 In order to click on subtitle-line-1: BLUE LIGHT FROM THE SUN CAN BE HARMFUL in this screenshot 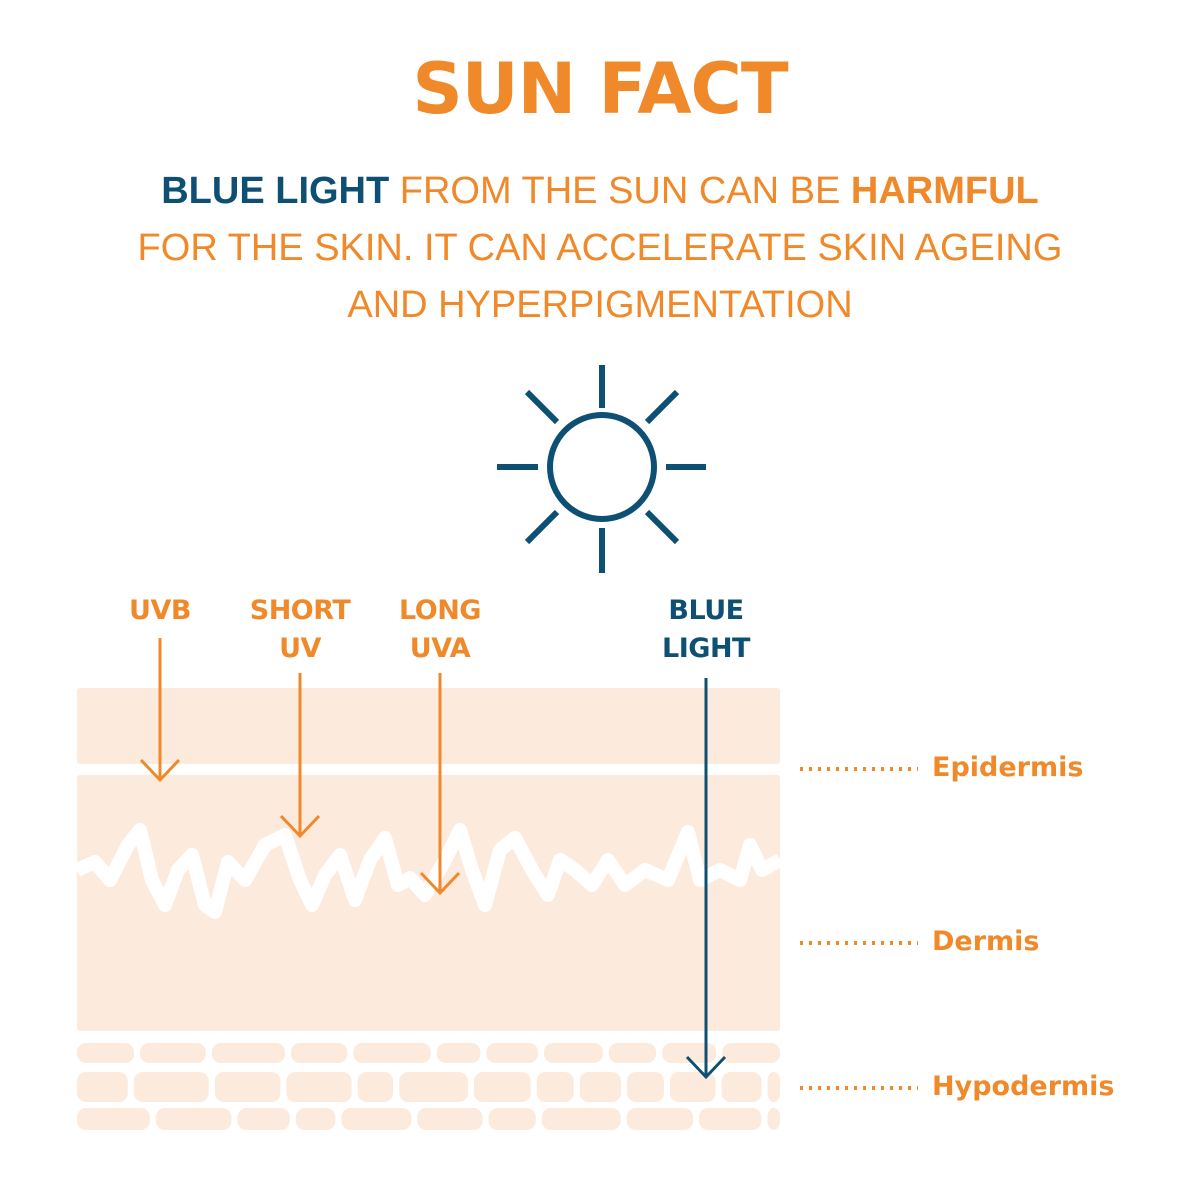, I will do `click(600, 191)`.